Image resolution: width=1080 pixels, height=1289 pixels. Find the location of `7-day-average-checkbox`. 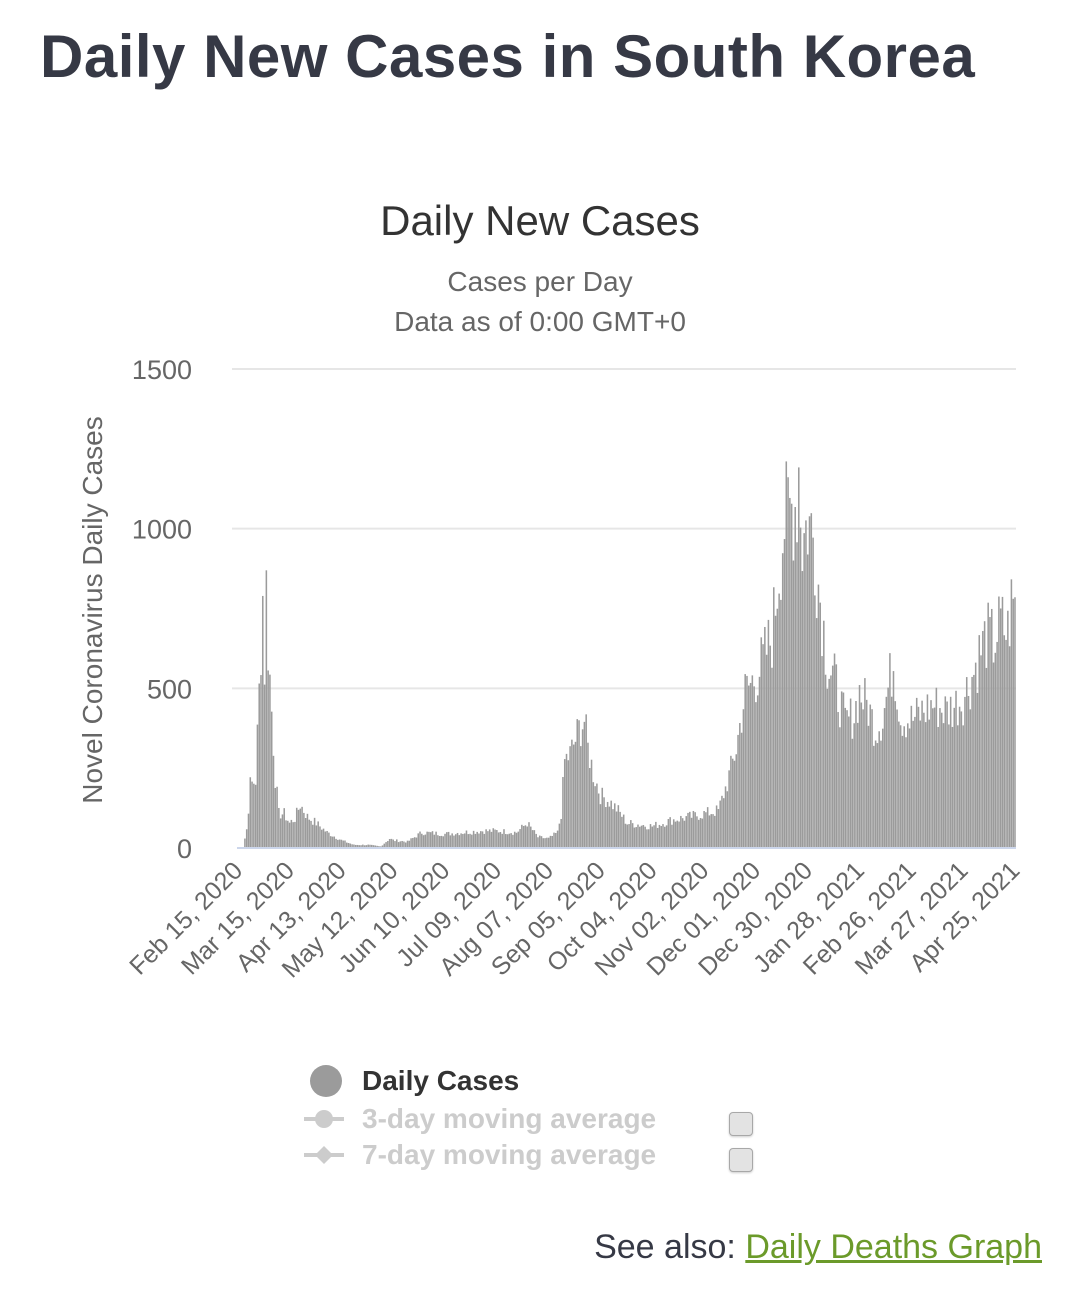

7-day-average-checkbox is located at coordinates (741, 1160).